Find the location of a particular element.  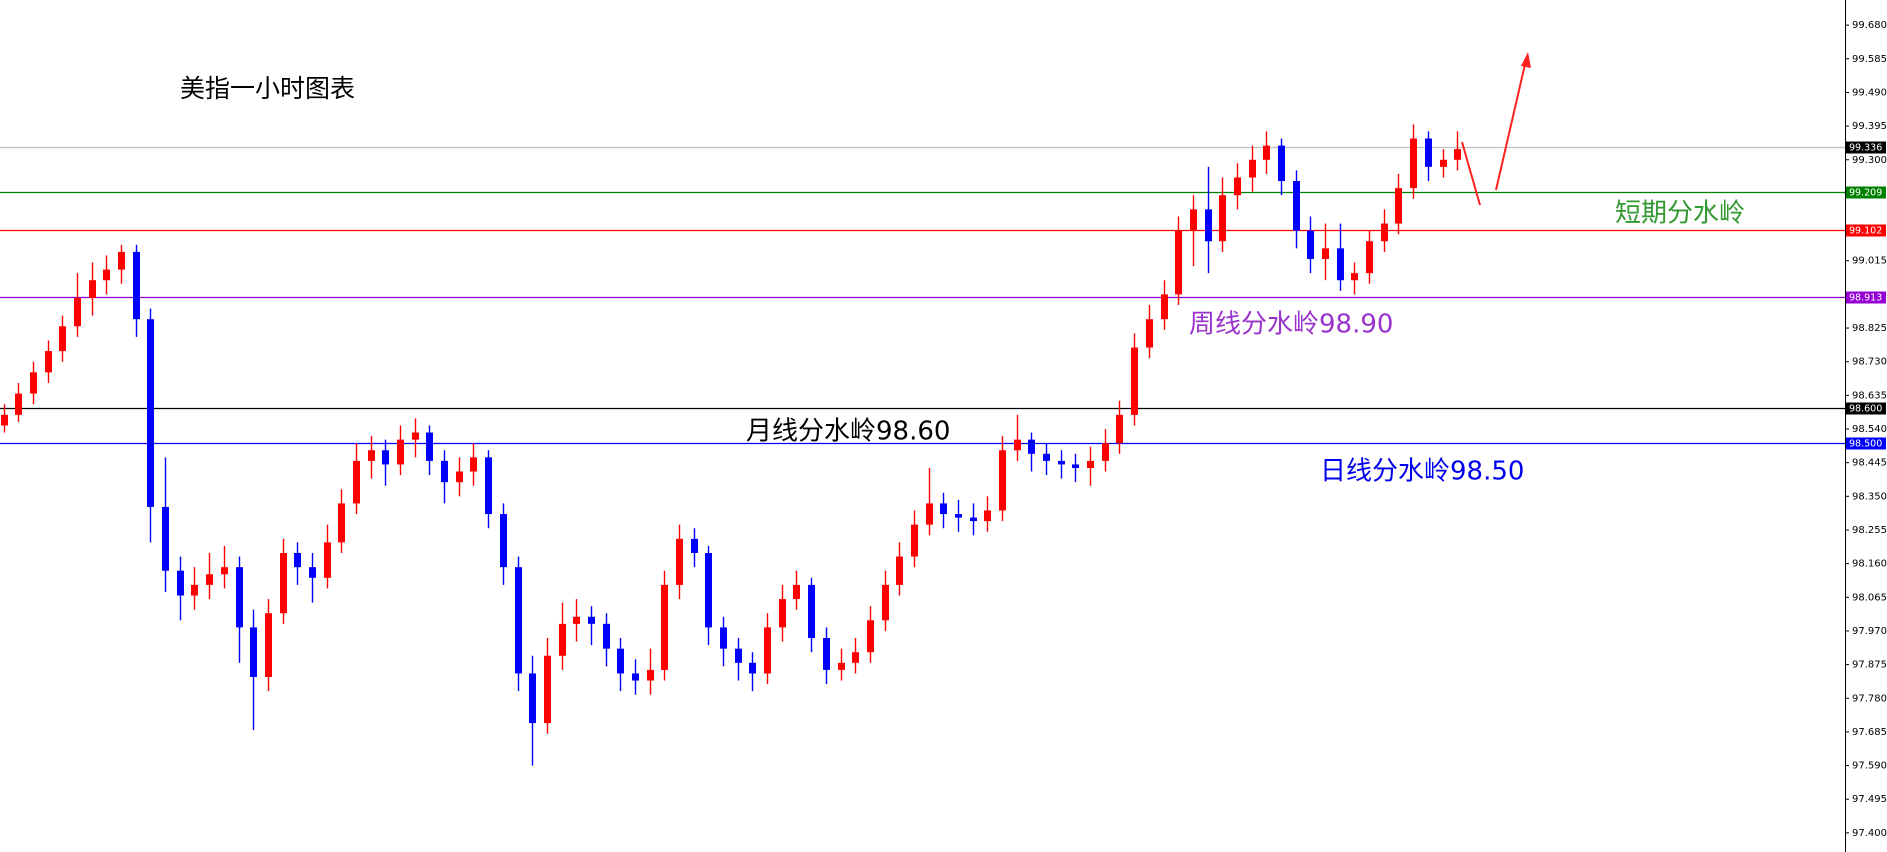

y-tick-label: 99.680 is located at coordinates (1869, 25).